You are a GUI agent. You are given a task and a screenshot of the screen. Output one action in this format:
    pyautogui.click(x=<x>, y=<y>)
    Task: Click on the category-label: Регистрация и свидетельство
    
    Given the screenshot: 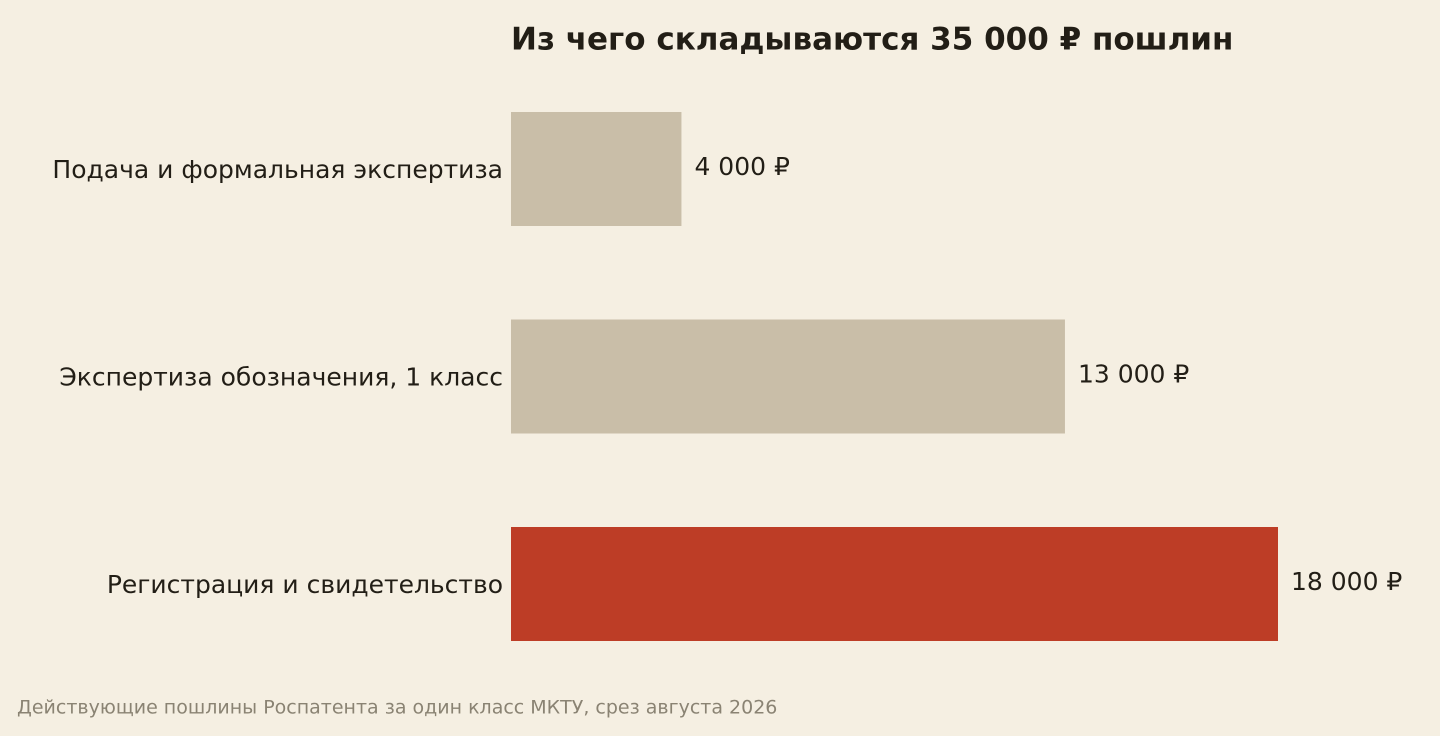 What is the action you would take?
    pyautogui.click(x=305, y=584)
    